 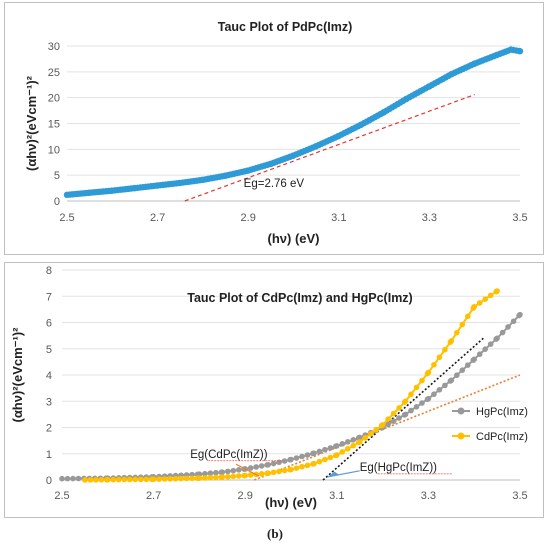 I want to click on annotation-eg-cdpc: Eg(CdPc(ImZ)), so click(x=228, y=455).